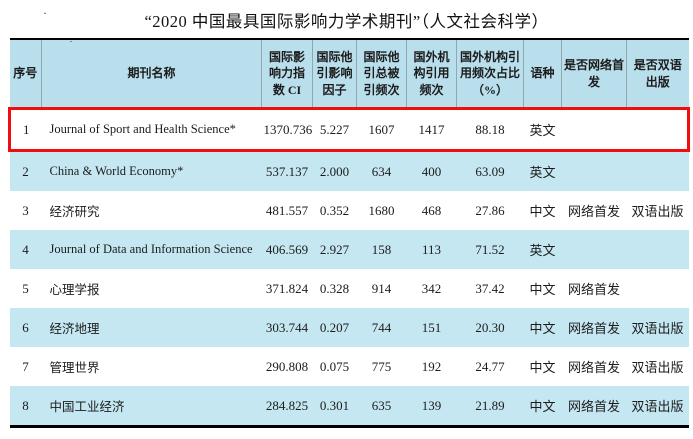 The width and height of the screenshot is (693, 439). What do you see at coordinates (381, 249) in the screenshot?
I see `cell-total-citations: 158` at bounding box center [381, 249].